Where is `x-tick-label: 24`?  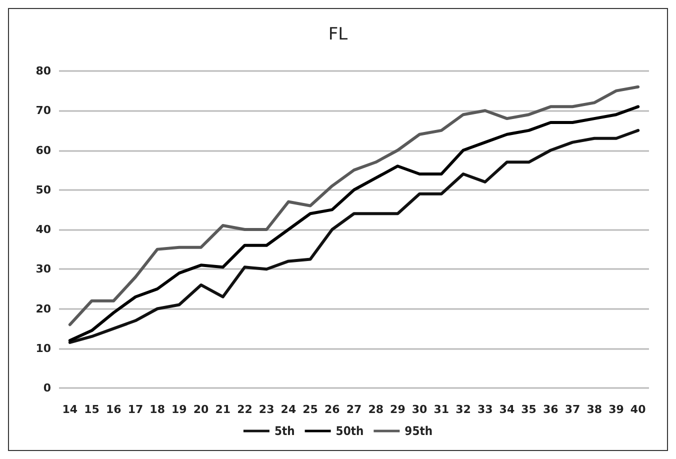 x-tick-label: 24 is located at coordinates (288, 409).